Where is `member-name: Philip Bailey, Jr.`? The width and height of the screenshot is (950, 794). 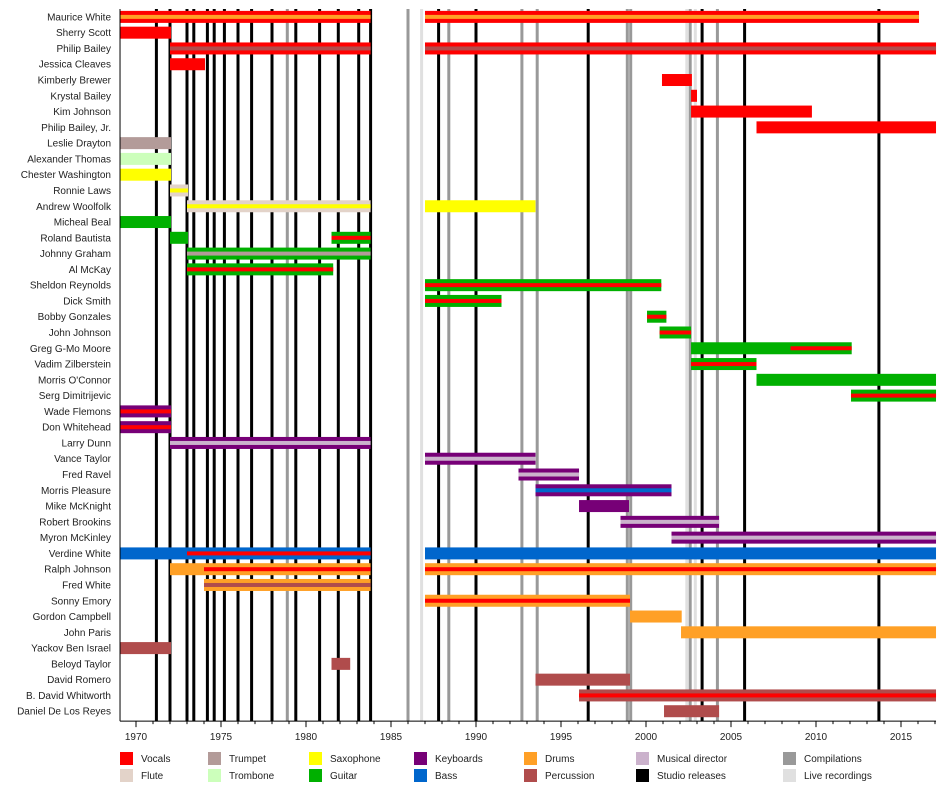 member-name: Philip Bailey, Jr. is located at coordinates (76, 128).